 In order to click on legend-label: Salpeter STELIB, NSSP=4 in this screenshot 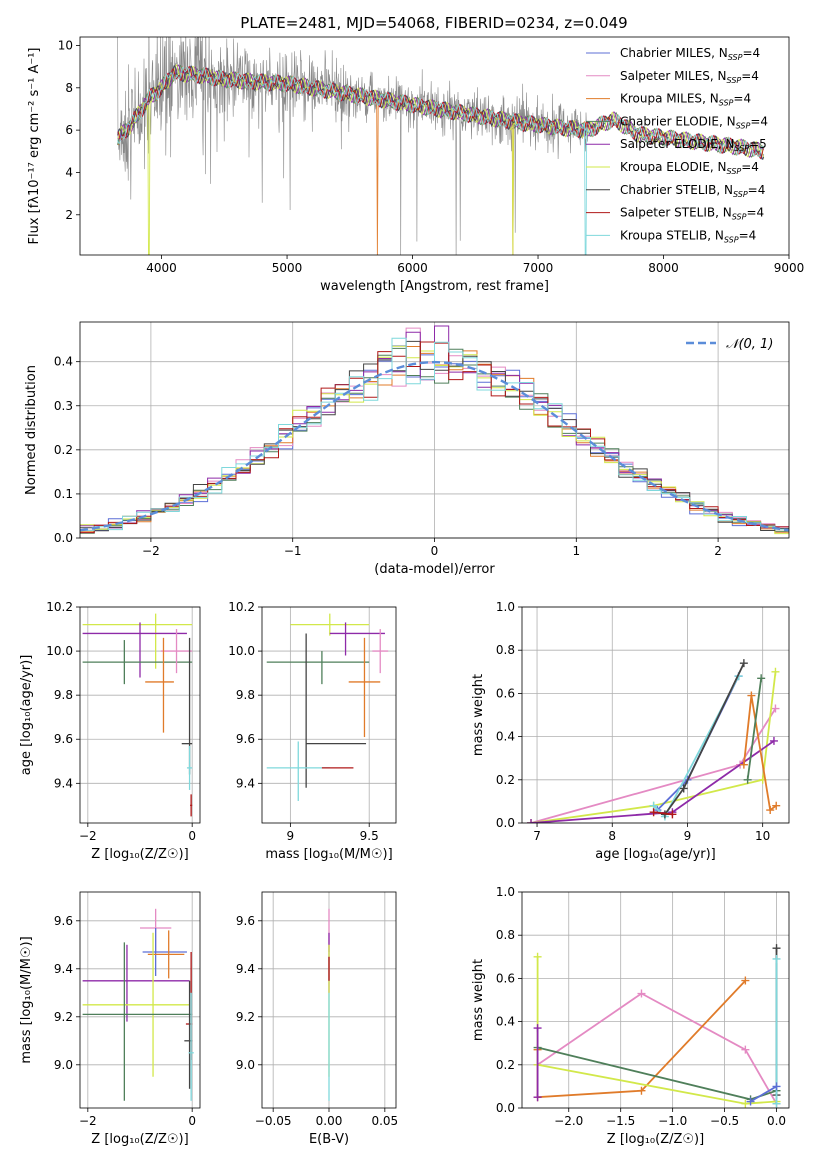, I will do `click(692, 214)`.